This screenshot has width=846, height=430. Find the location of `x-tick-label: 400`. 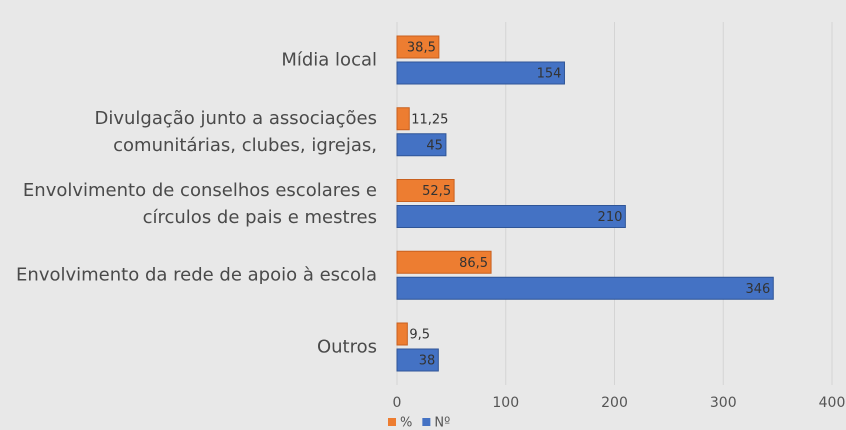

x-tick-label: 400 is located at coordinates (832, 403).